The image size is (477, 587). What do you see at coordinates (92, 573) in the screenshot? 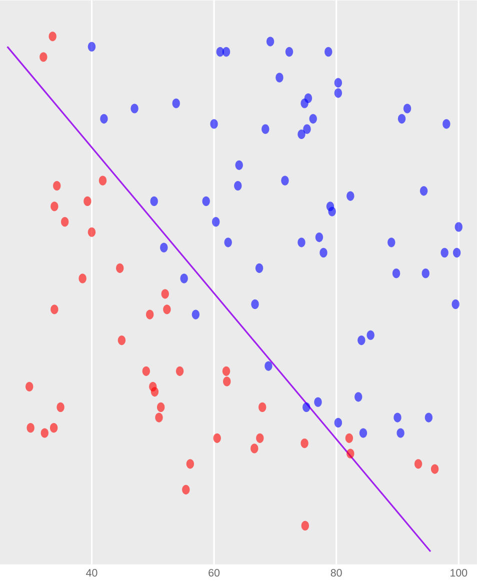
I see `x-tick-label: 40` at bounding box center [92, 573].